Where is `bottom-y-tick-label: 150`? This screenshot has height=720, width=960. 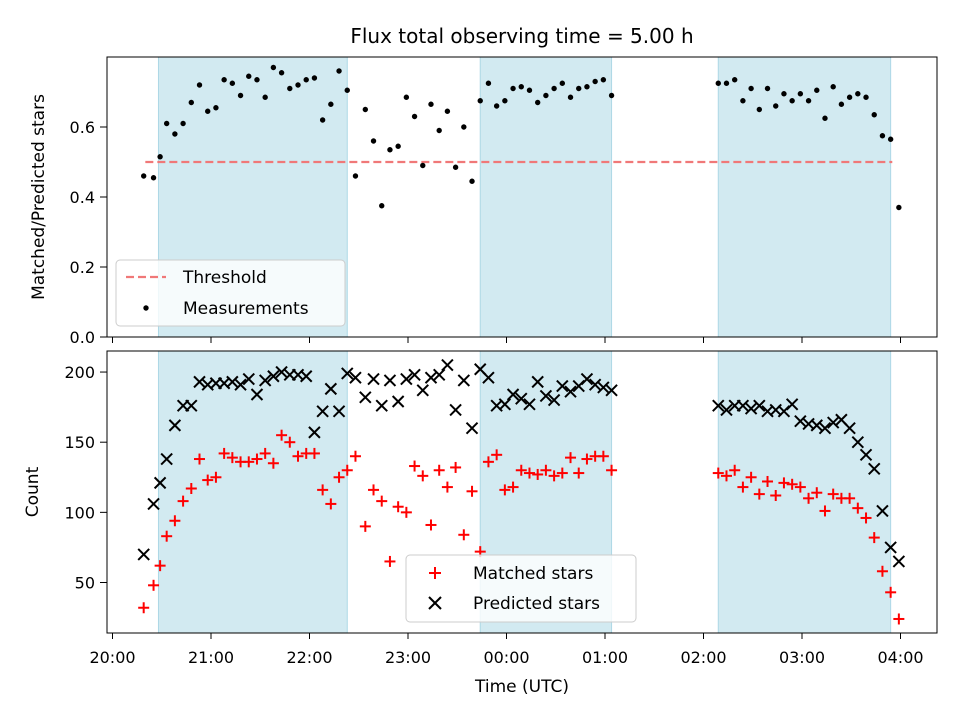 bottom-y-tick-label: 150 is located at coordinates (79, 442).